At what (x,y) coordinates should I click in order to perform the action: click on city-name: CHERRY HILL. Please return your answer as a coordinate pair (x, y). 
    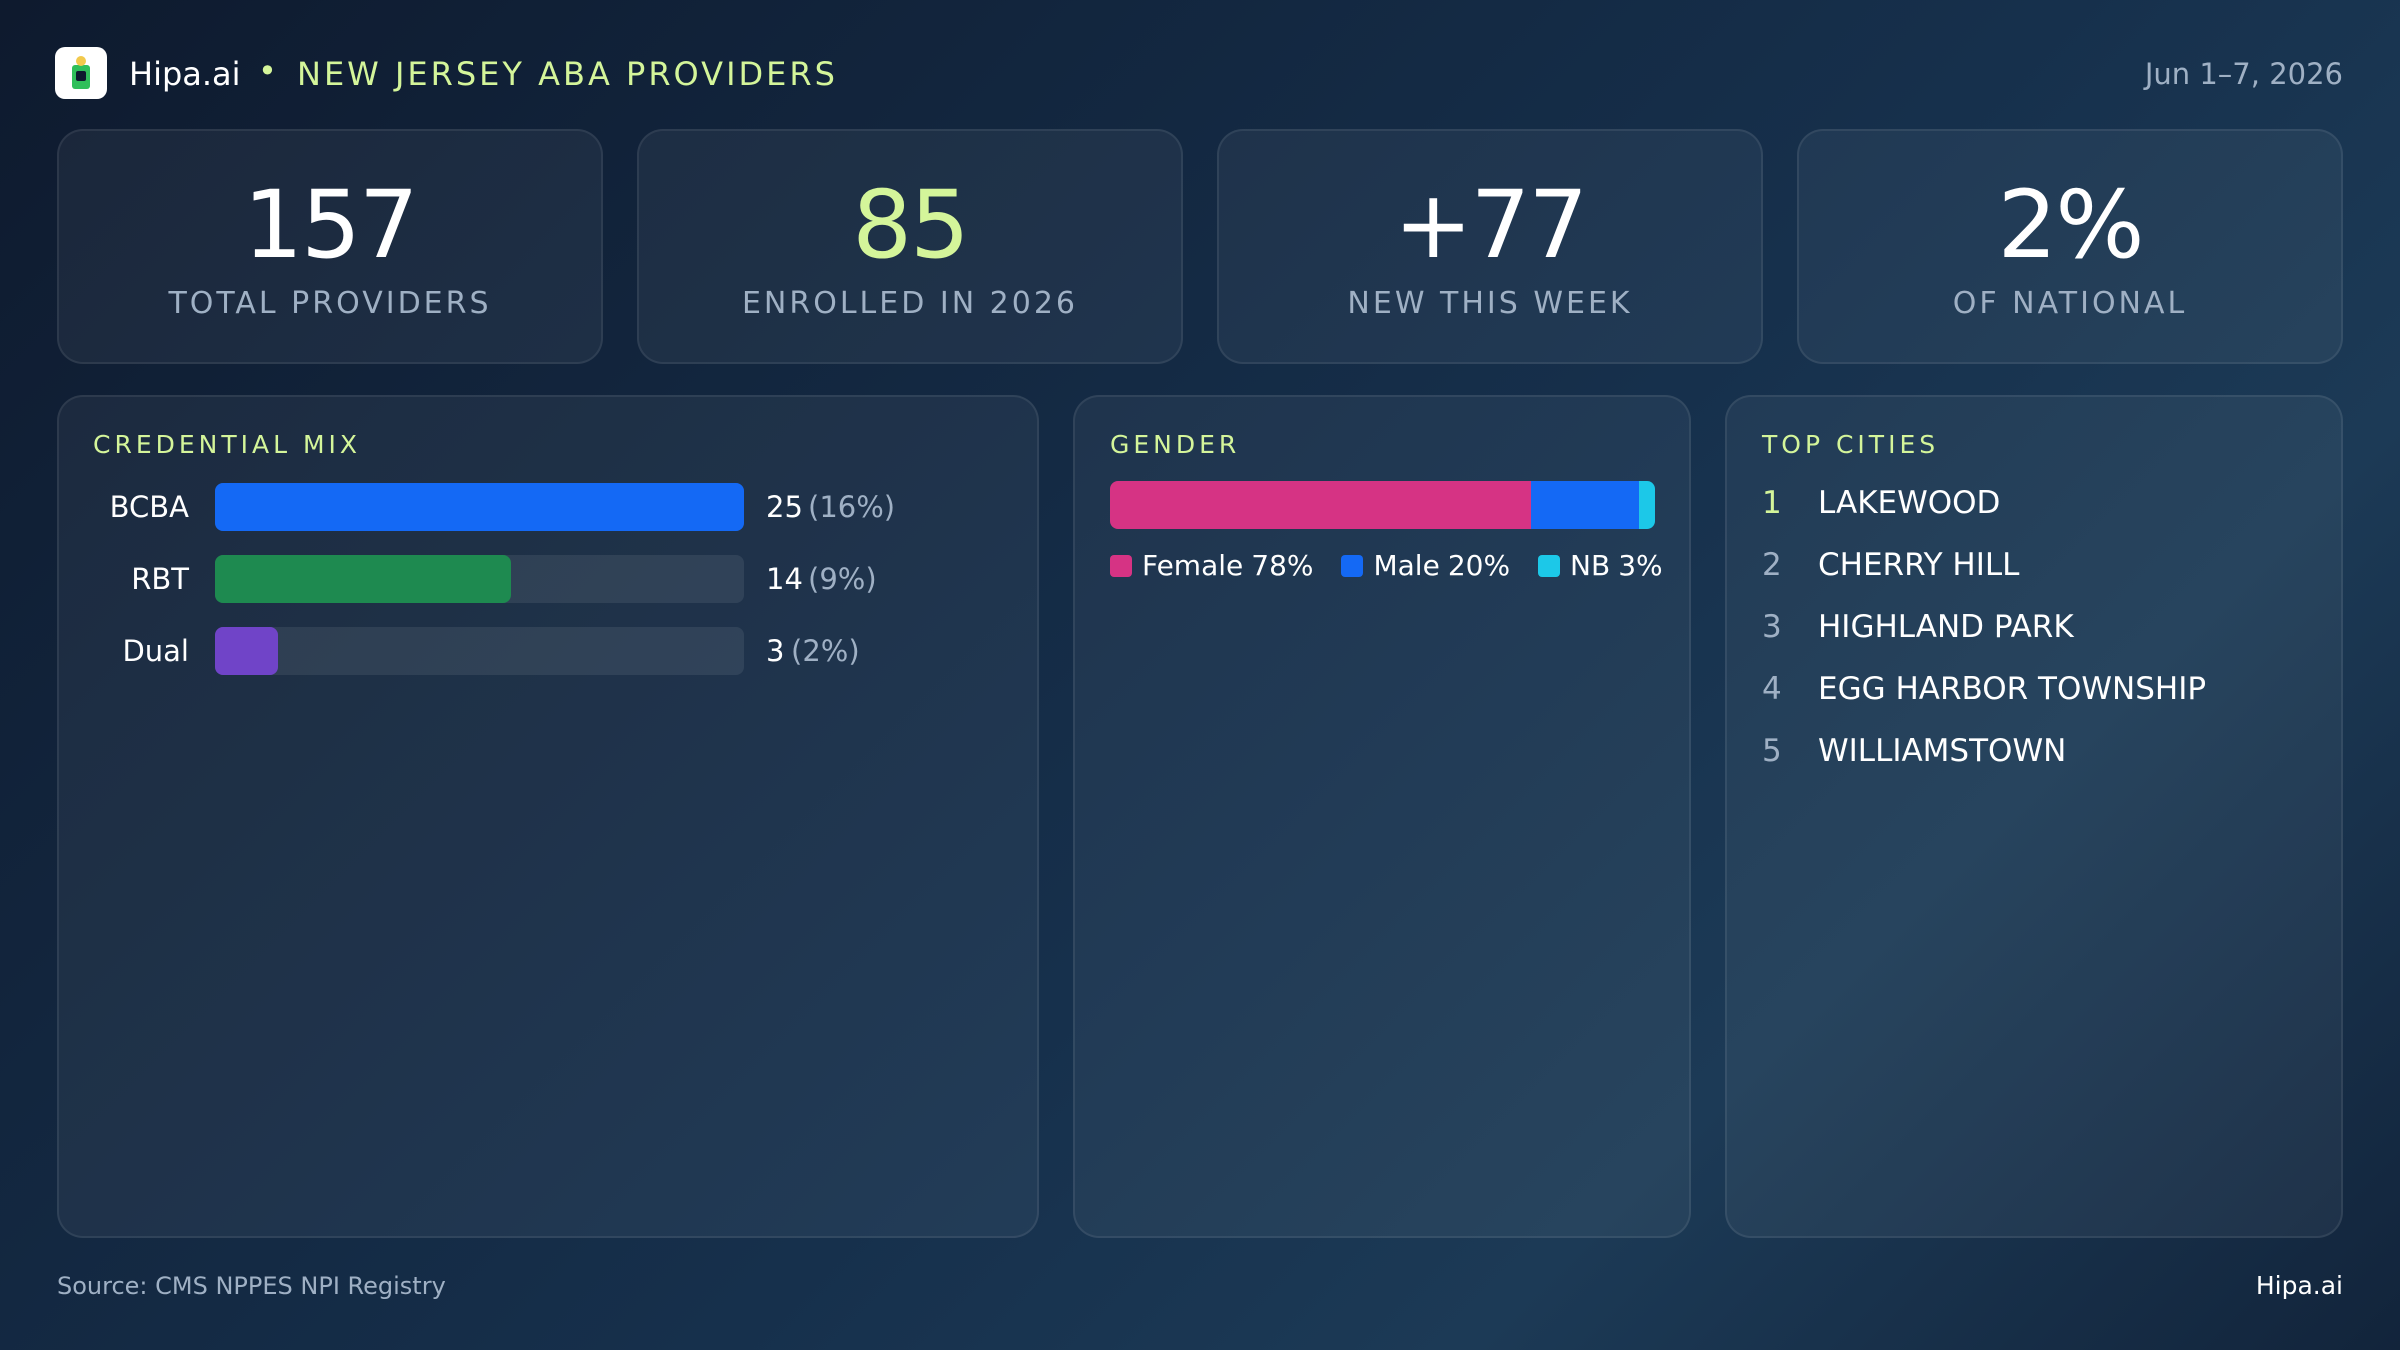
    Looking at the image, I should click on (1919, 565).